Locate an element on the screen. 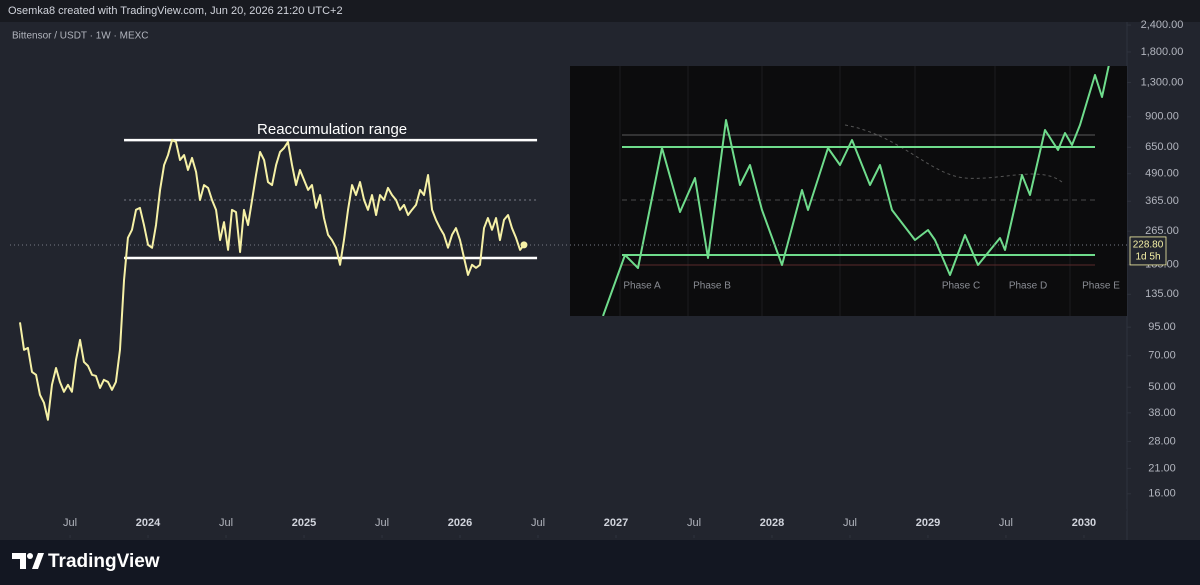 The width and height of the screenshot is (1200, 585). inset-curve is located at coordinates (953, 153).